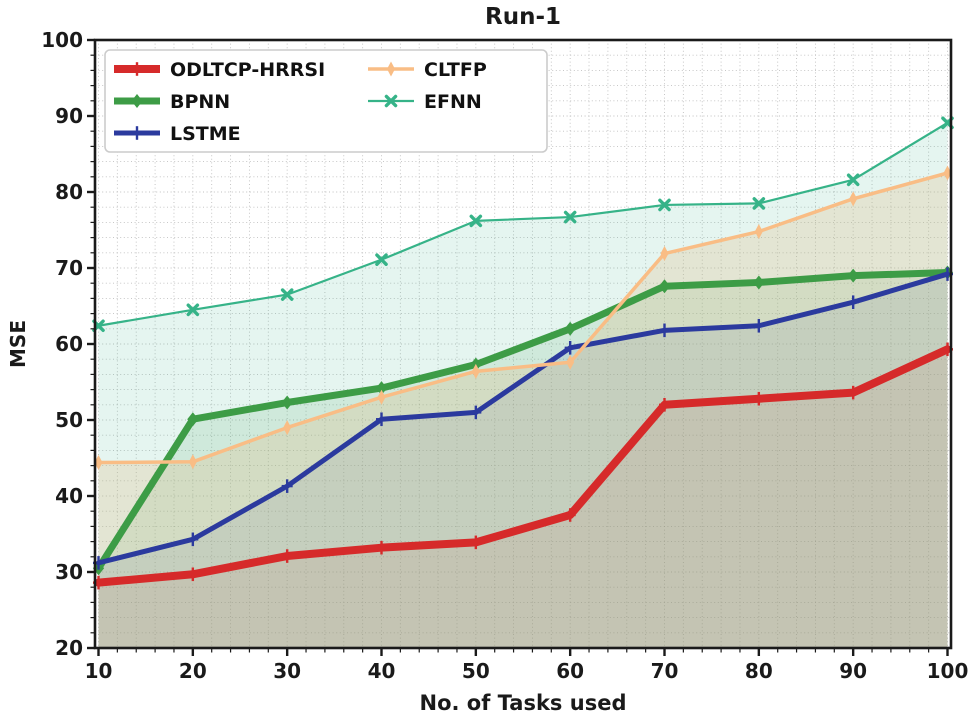  Describe the element at coordinates (759, 671) in the screenshot. I see `x-tick-label: 80` at that location.